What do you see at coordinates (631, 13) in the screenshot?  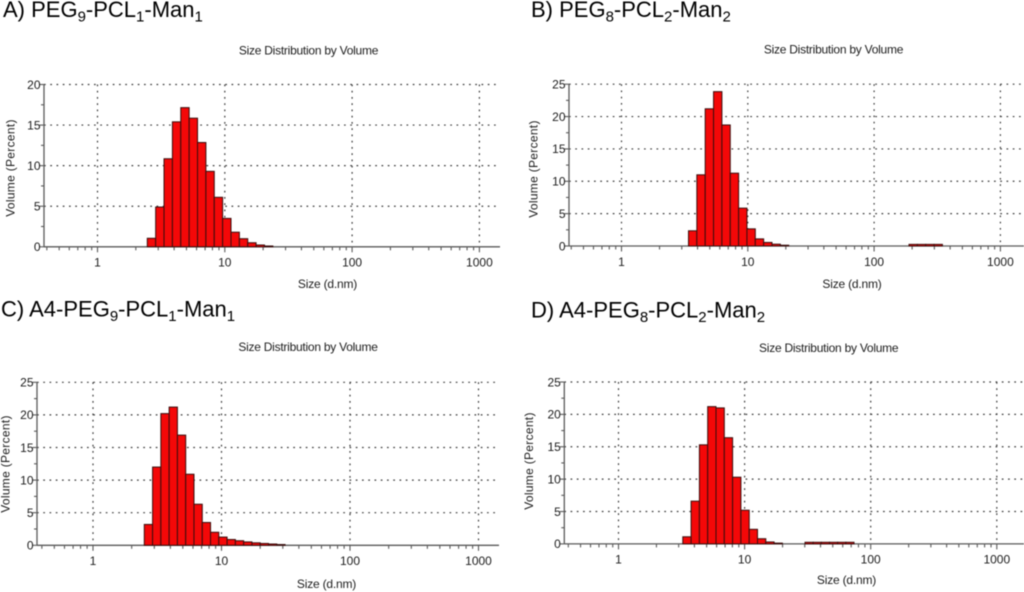 I see `svg-text: B) PEG8-PCL2-Man2` at bounding box center [631, 13].